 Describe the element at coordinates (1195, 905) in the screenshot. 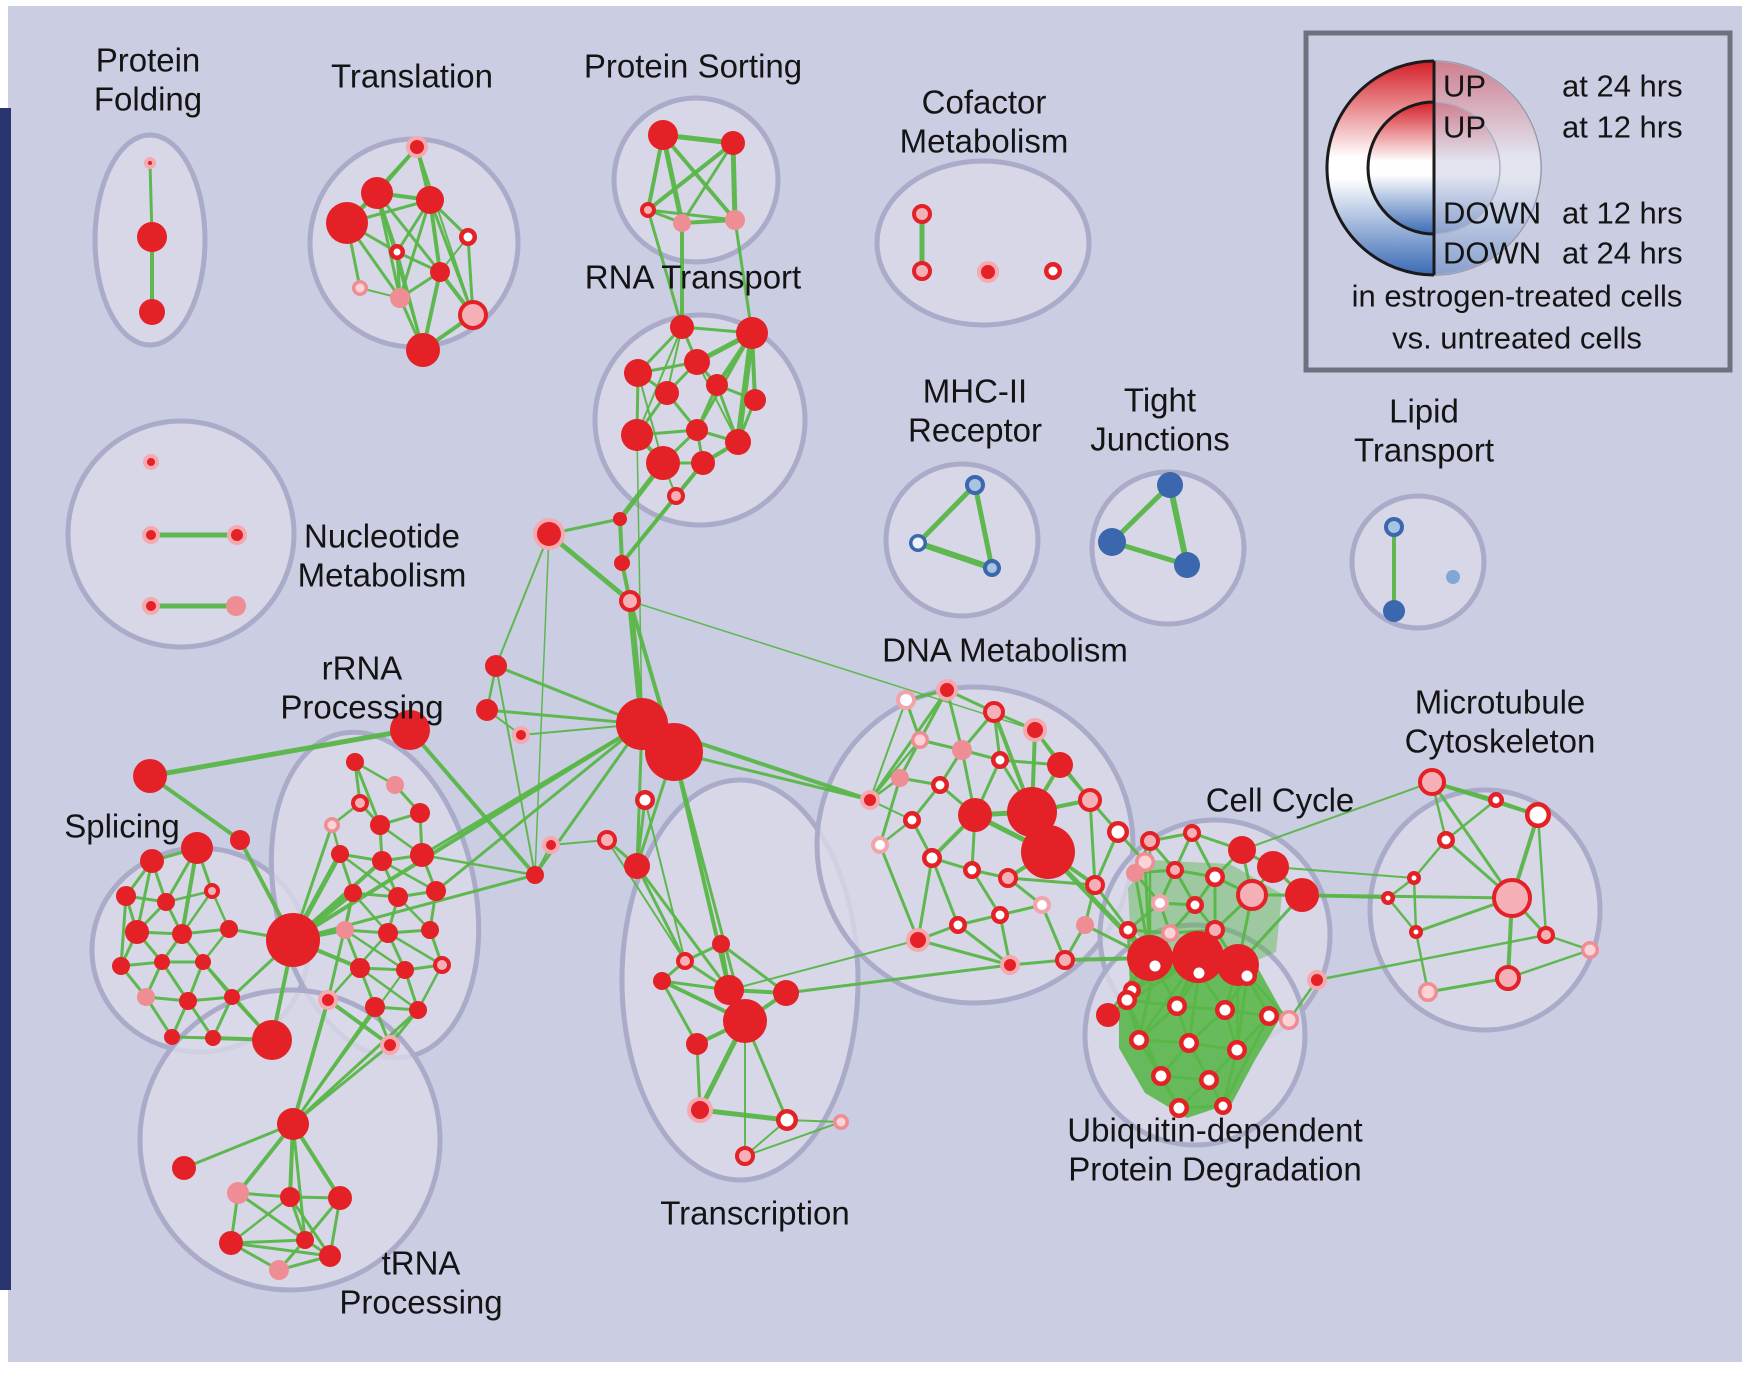

I see `gene-node-165-rw` at that location.